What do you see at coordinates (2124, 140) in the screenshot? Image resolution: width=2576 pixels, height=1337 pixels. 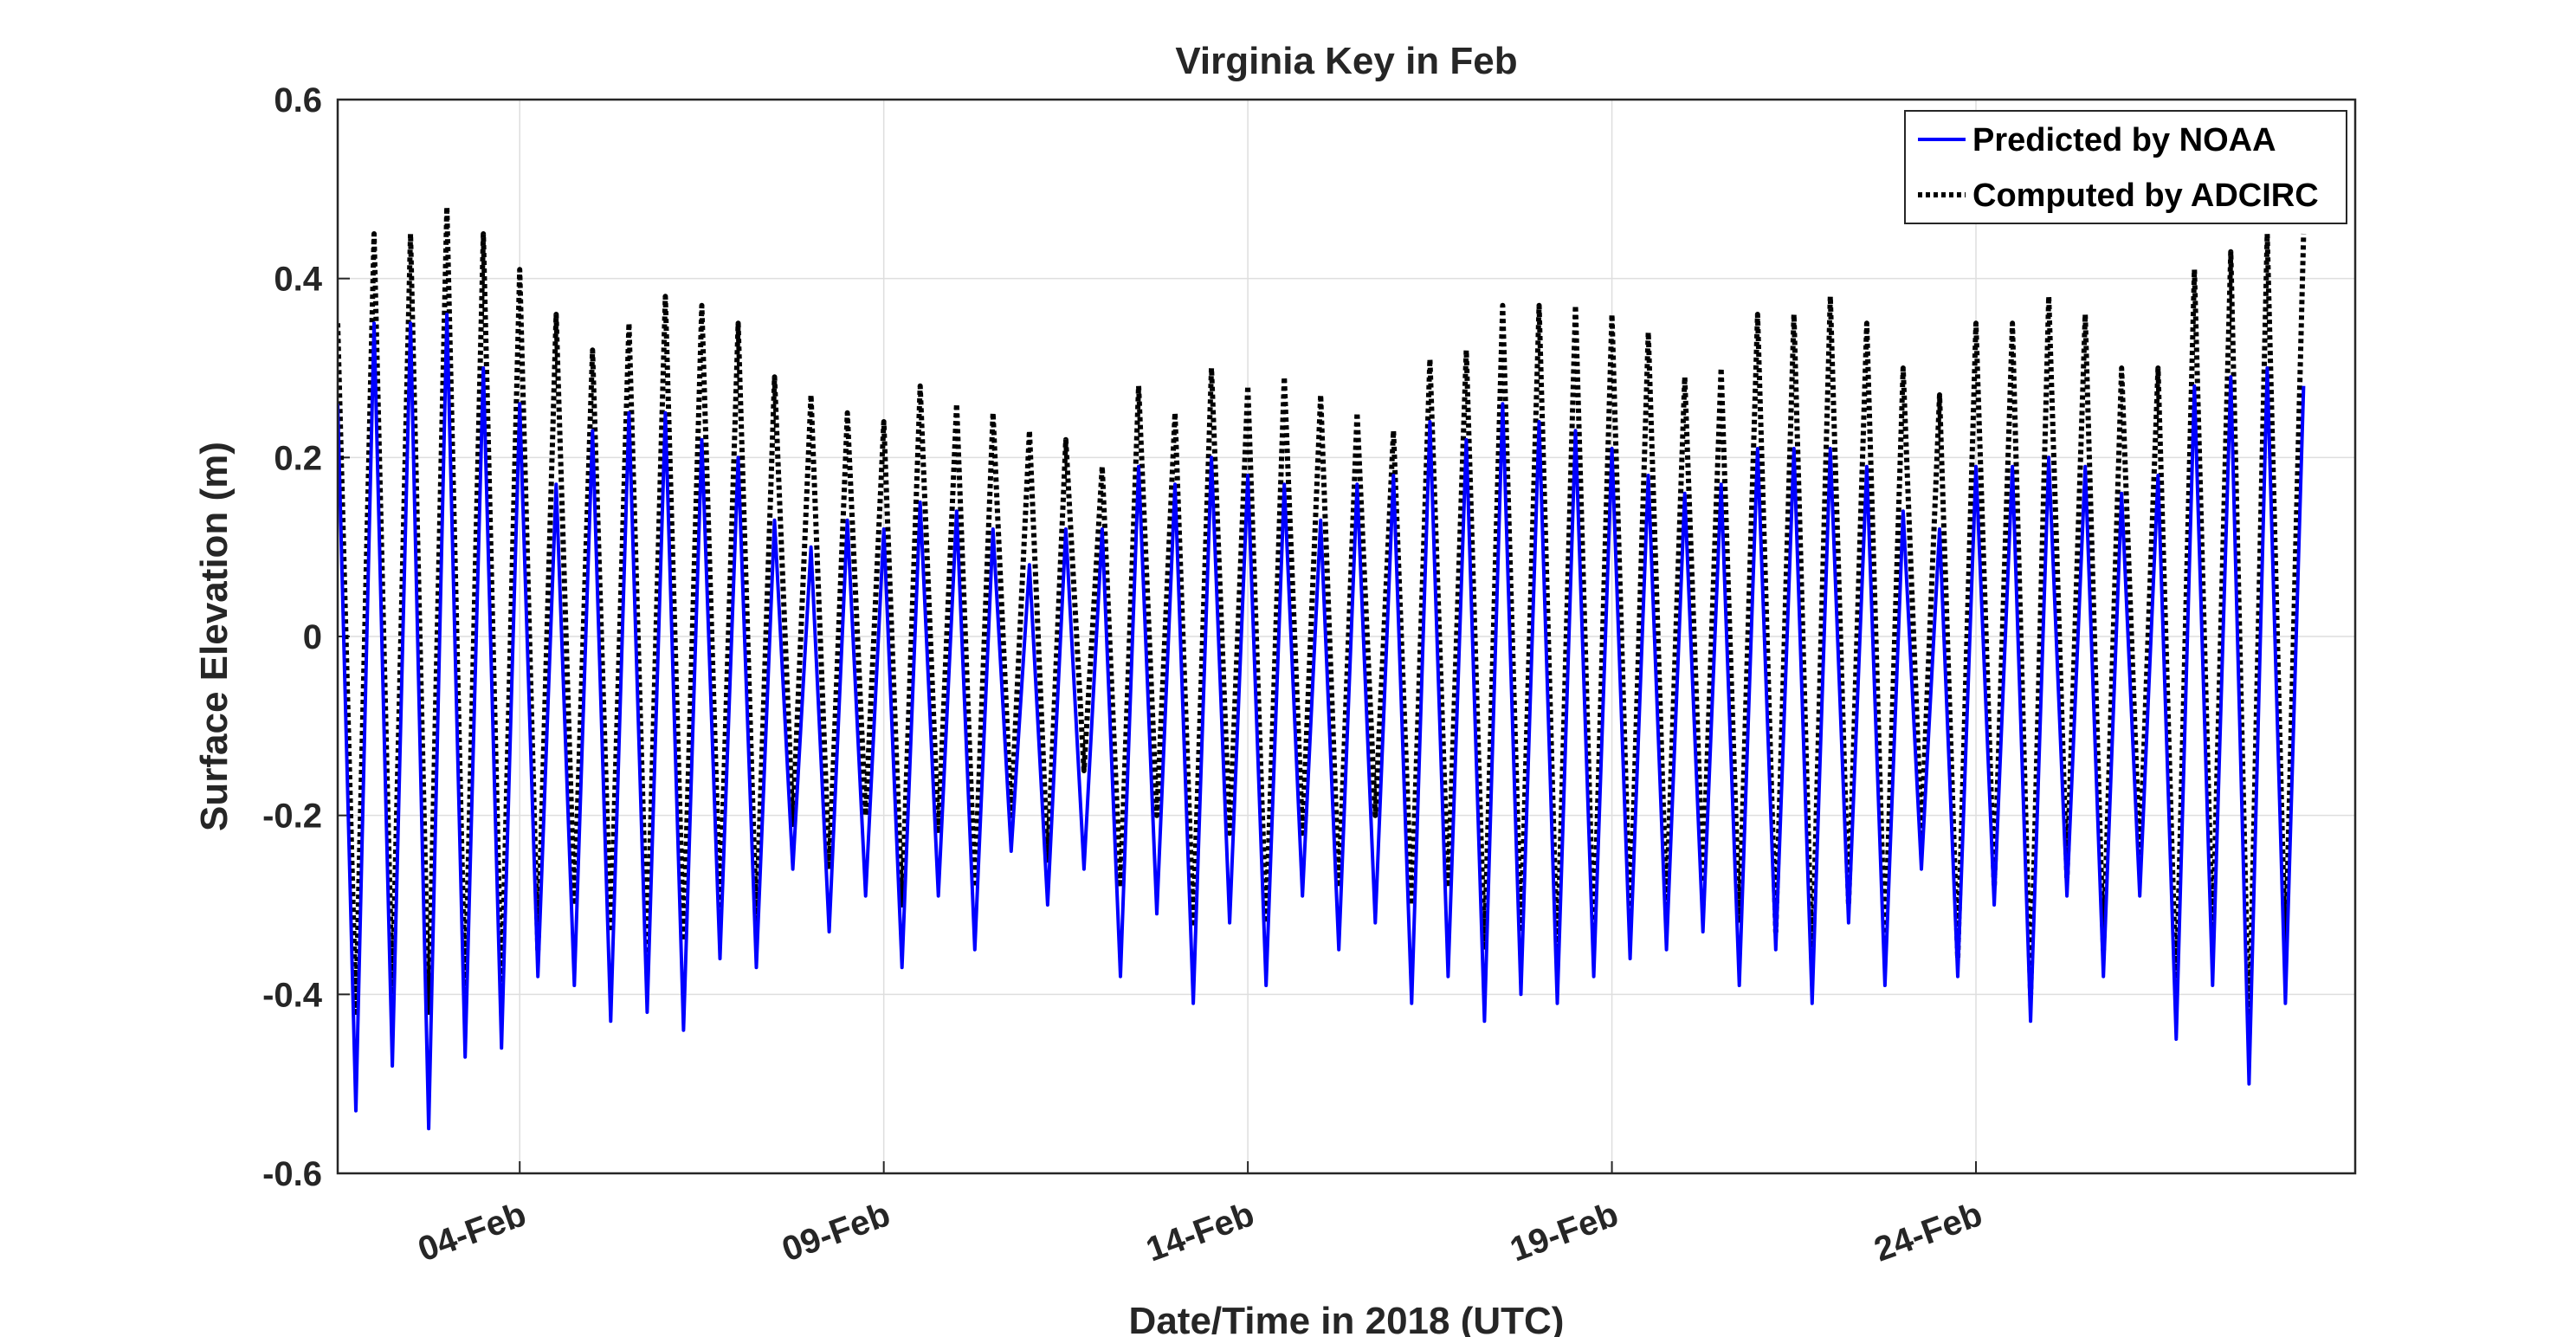 I see `legend-label-noaa: Predicted by NOAA` at bounding box center [2124, 140].